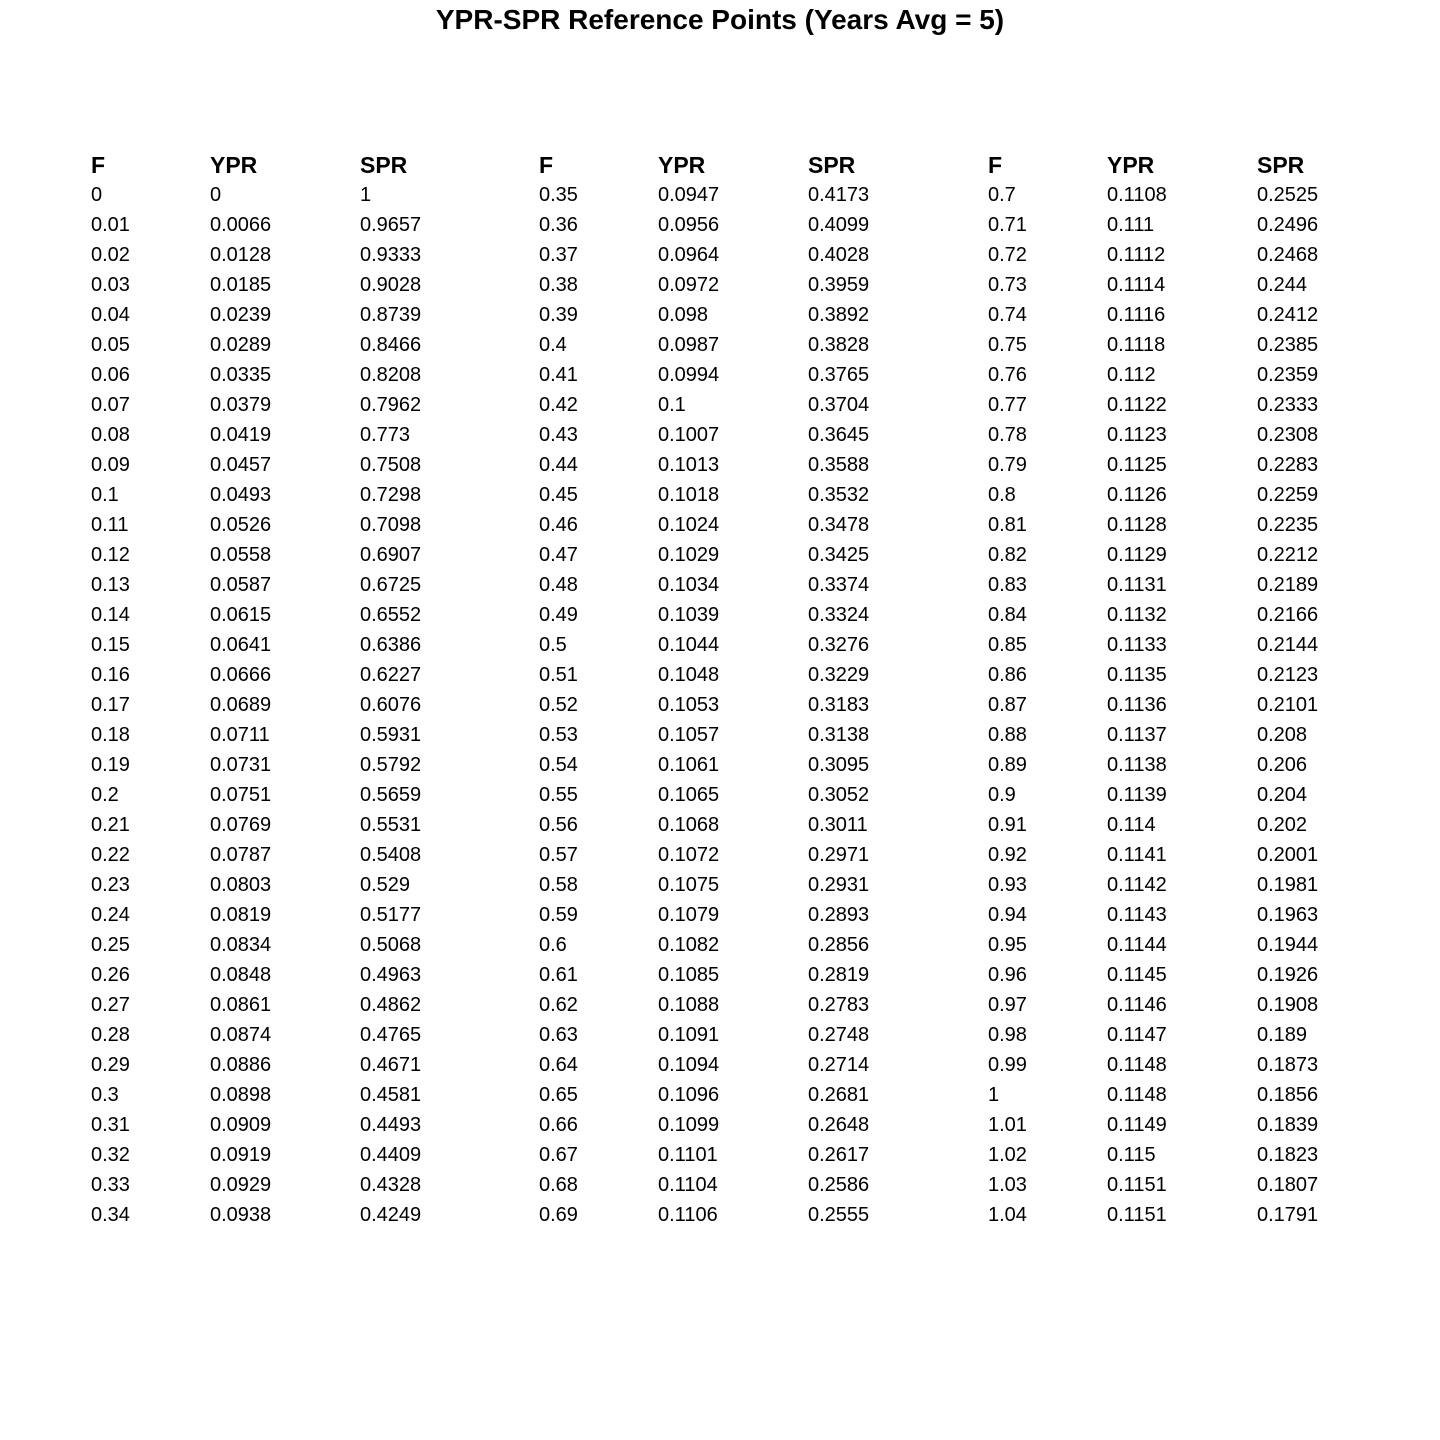 Image resolution: width=1440 pixels, height=1440 pixels. What do you see at coordinates (709, 735) in the screenshot?
I see `table-row: 0.53 0.1057 0.3138` at bounding box center [709, 735].